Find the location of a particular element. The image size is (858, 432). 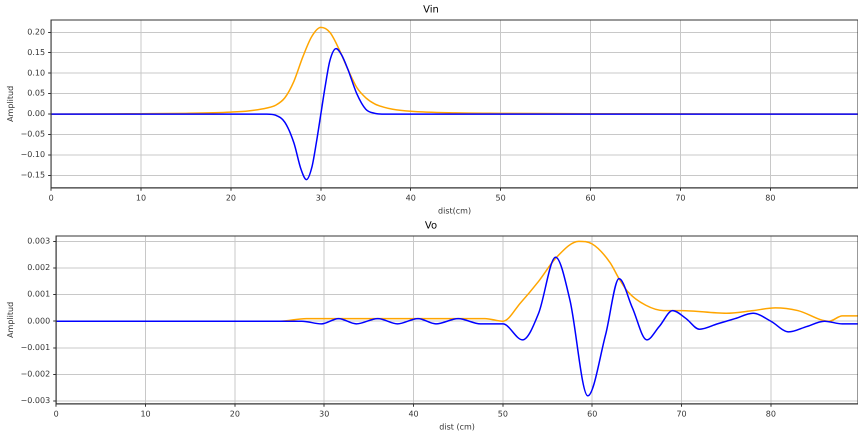

y-tick-label: 0.002 is located at coordinates (38, 267).